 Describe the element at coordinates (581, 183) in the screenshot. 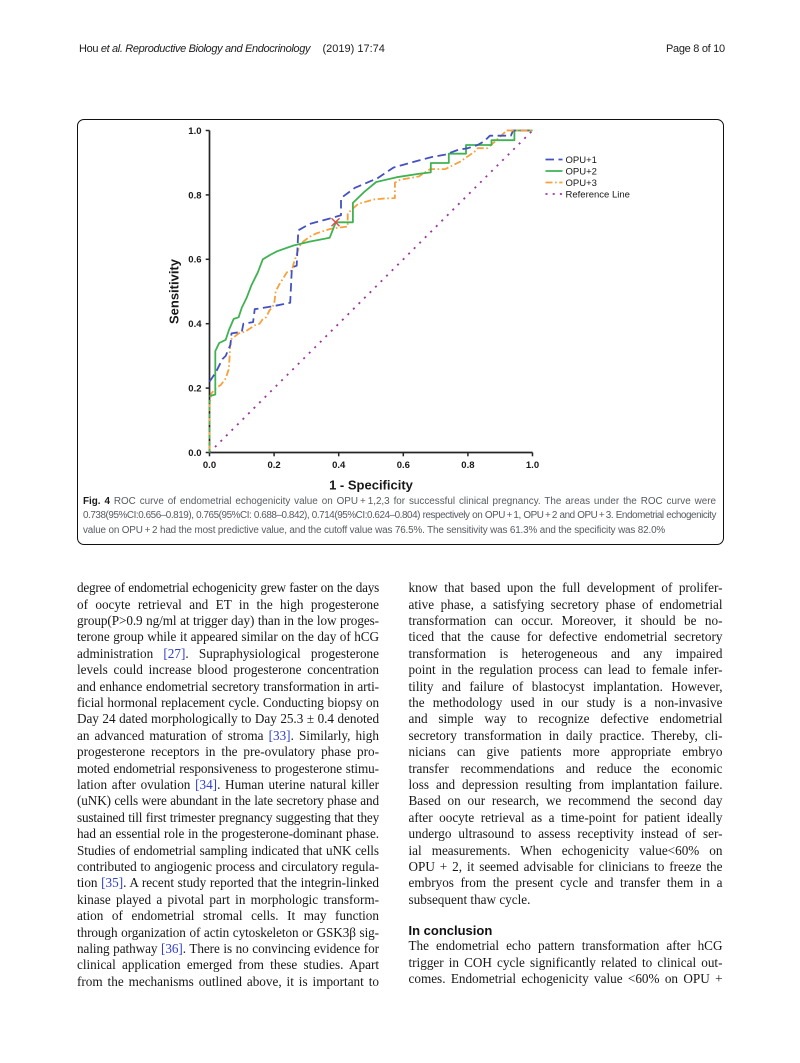

I see `svg-text: OPU+3` at that location.